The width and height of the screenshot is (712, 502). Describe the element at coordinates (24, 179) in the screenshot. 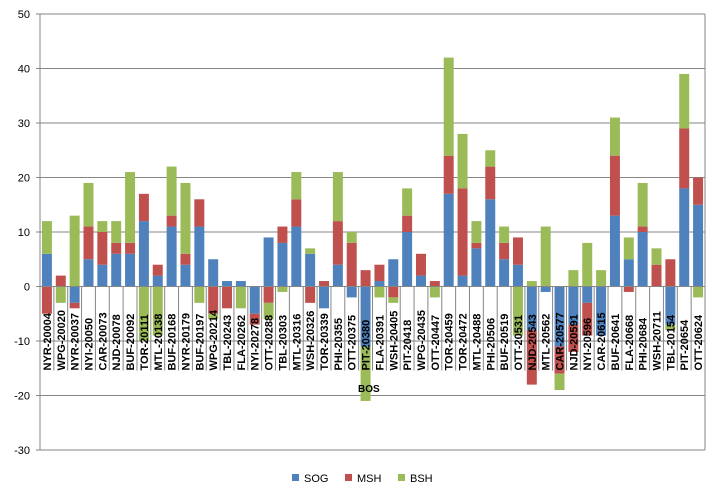

I see `y-tick-label: 20` at that location.